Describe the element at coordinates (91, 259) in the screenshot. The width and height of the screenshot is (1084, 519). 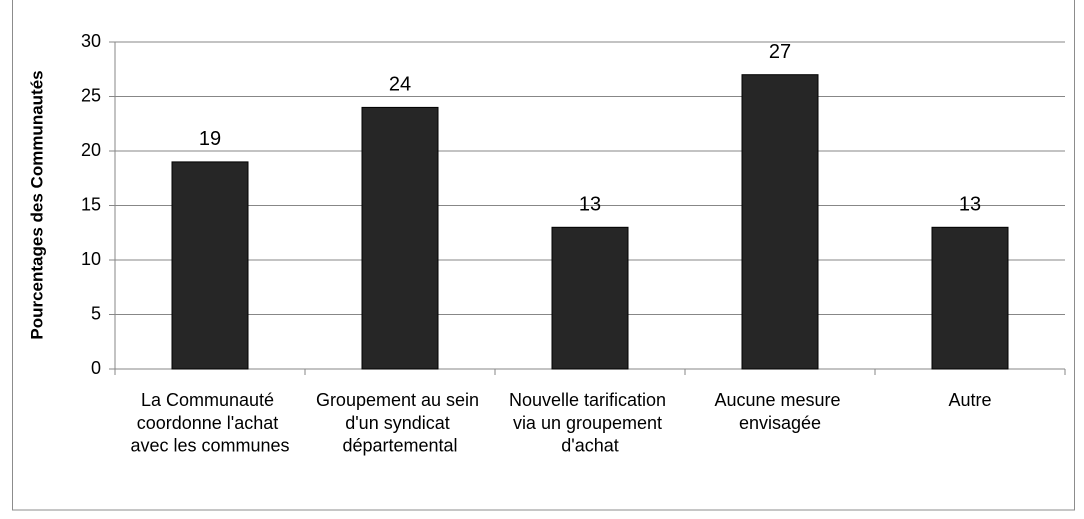
I see `y-tick-label: 10` at that location.